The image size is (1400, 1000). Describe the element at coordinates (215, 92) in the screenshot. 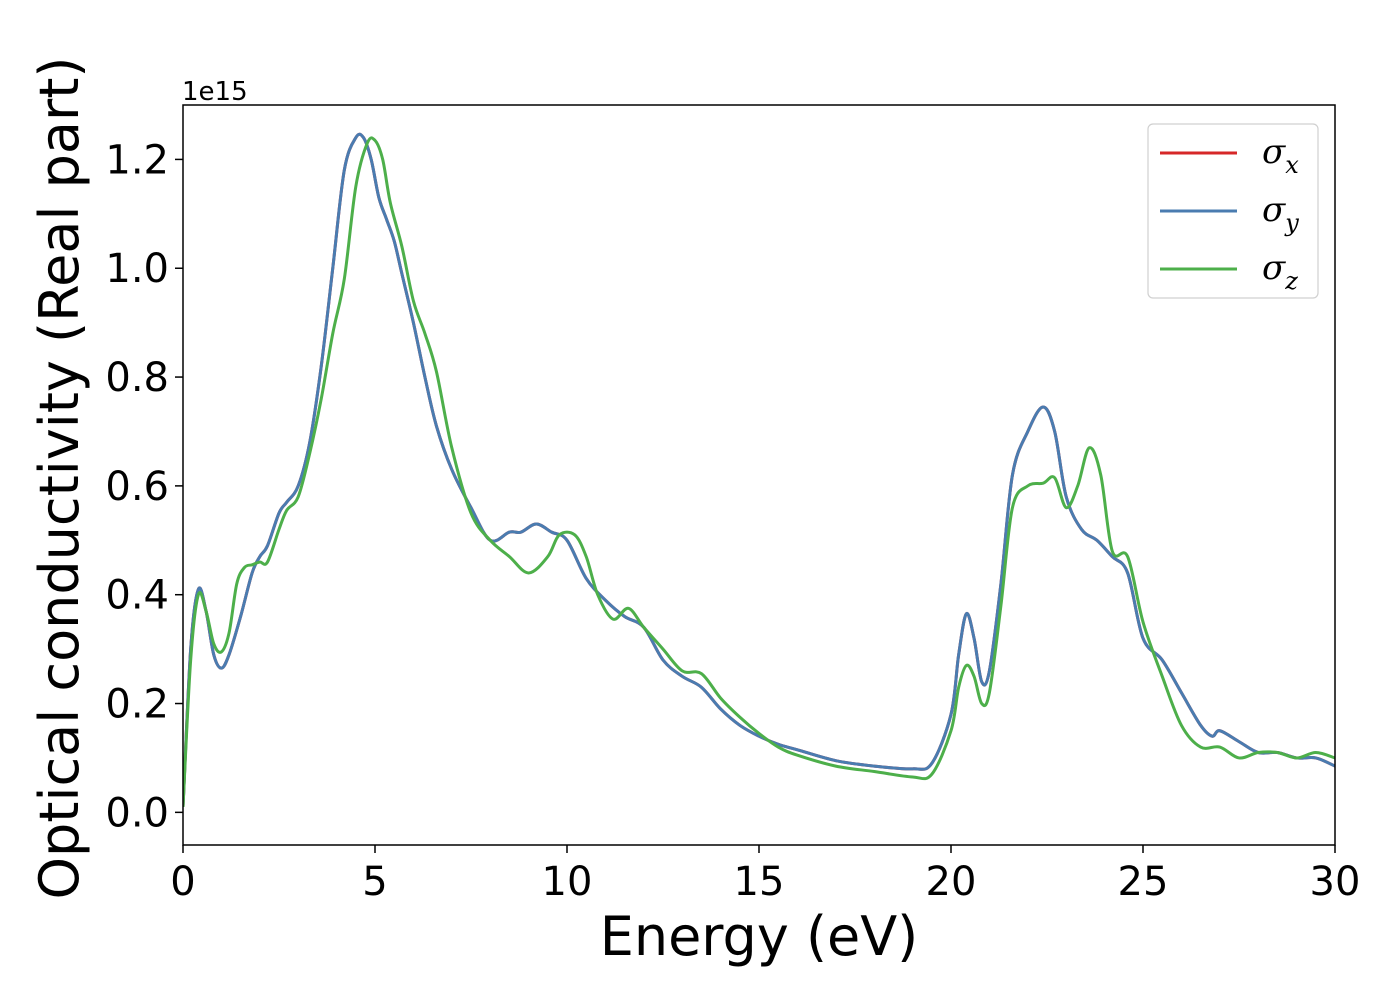

I see `y-offset-label: 1e15` at that location.